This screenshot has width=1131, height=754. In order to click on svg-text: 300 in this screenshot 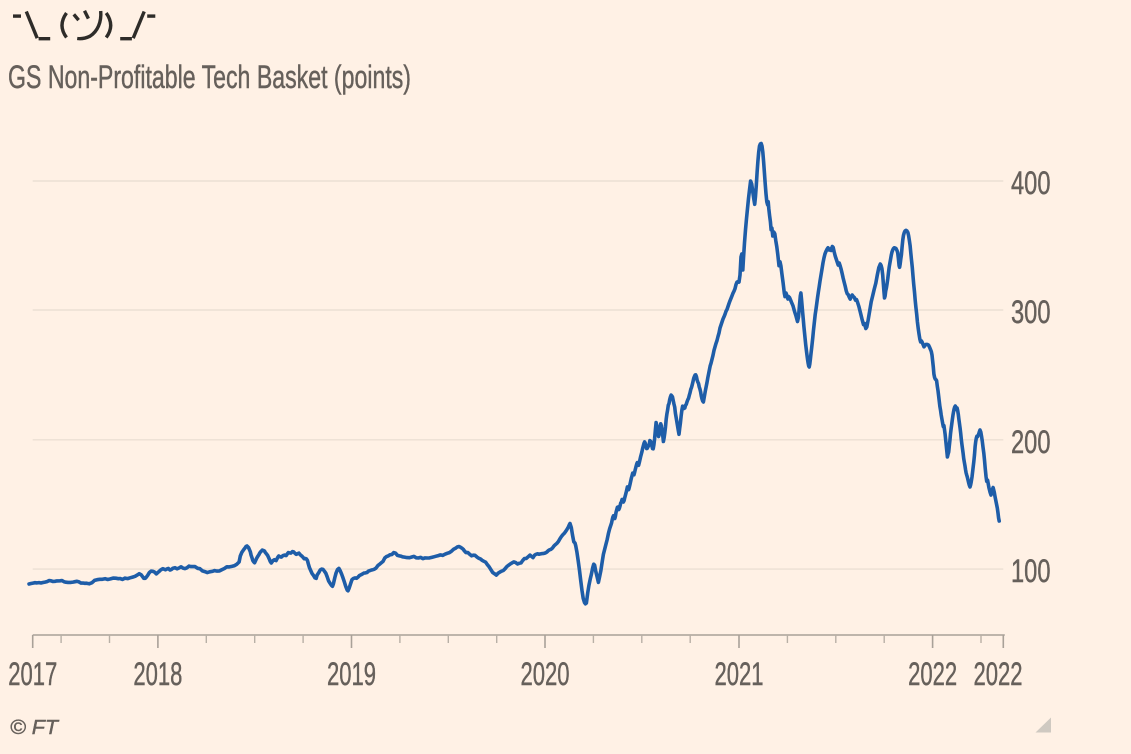, I will do `click(1031, 312)`.